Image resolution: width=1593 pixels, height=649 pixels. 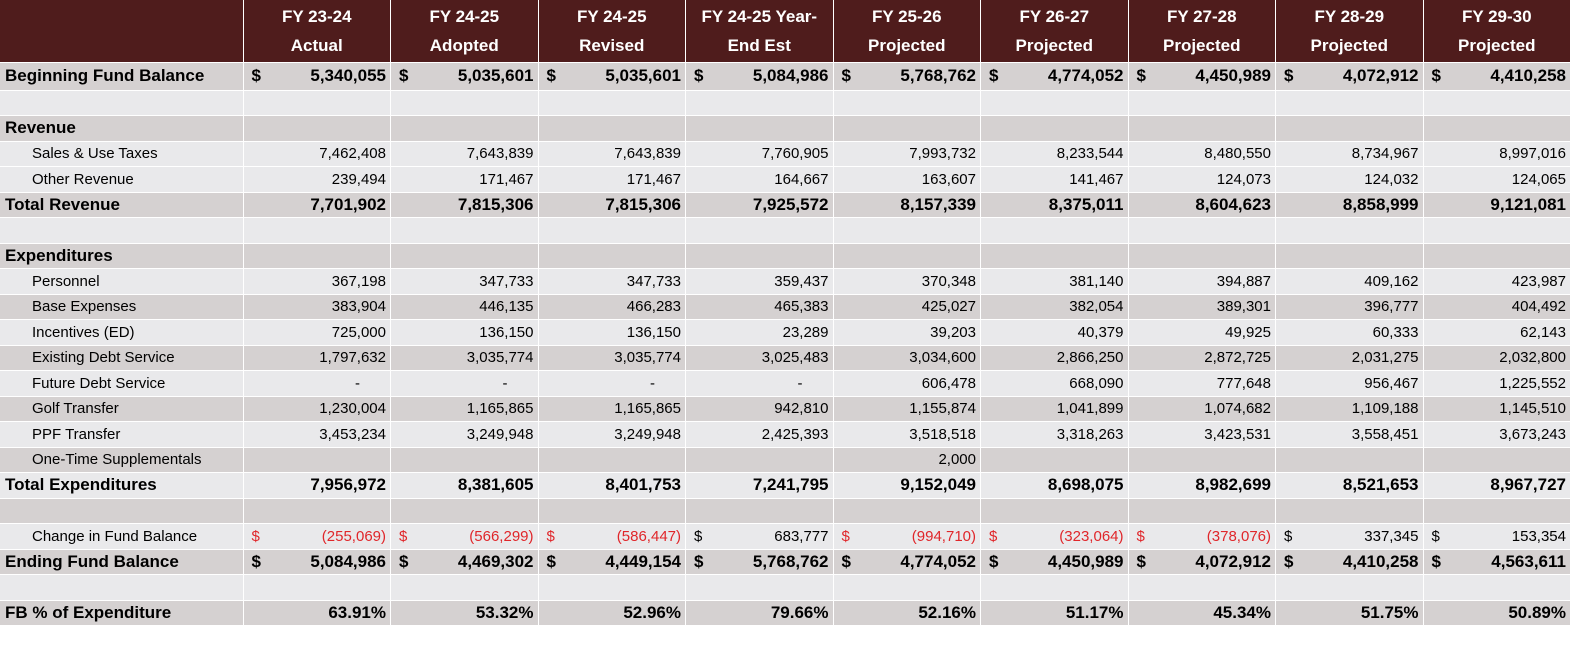 What do you see at coordinates (464, 409) in the screenshot?
I see `value-cell: 1,165,865` at bounding box center [464, 409].